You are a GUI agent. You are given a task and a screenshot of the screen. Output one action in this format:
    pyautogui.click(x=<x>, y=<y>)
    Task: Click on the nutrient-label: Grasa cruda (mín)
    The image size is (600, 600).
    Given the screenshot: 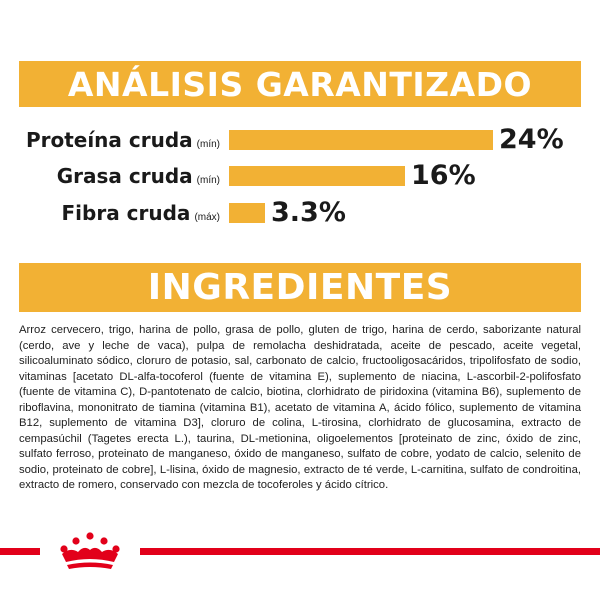 What is the action you would take?
    pyautogui.click(x=138, y=176)
    